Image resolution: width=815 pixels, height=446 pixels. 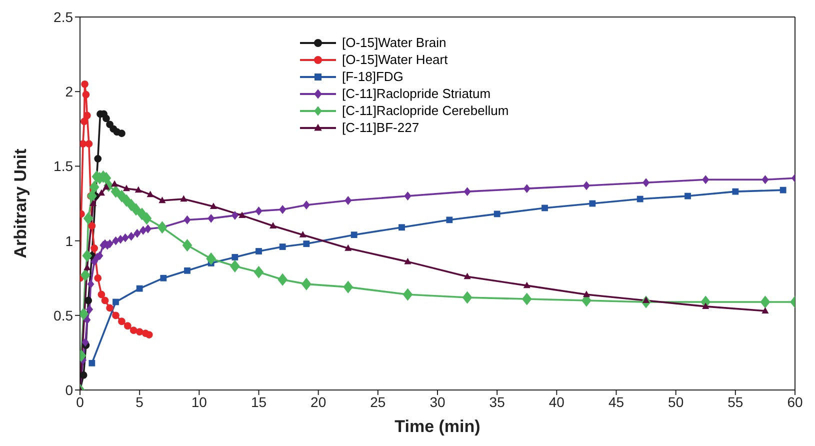 What do you see at coordinates (80, 402) in the screenshot?
I see `x-tick-label: 0` at bounding box center [80, 402].